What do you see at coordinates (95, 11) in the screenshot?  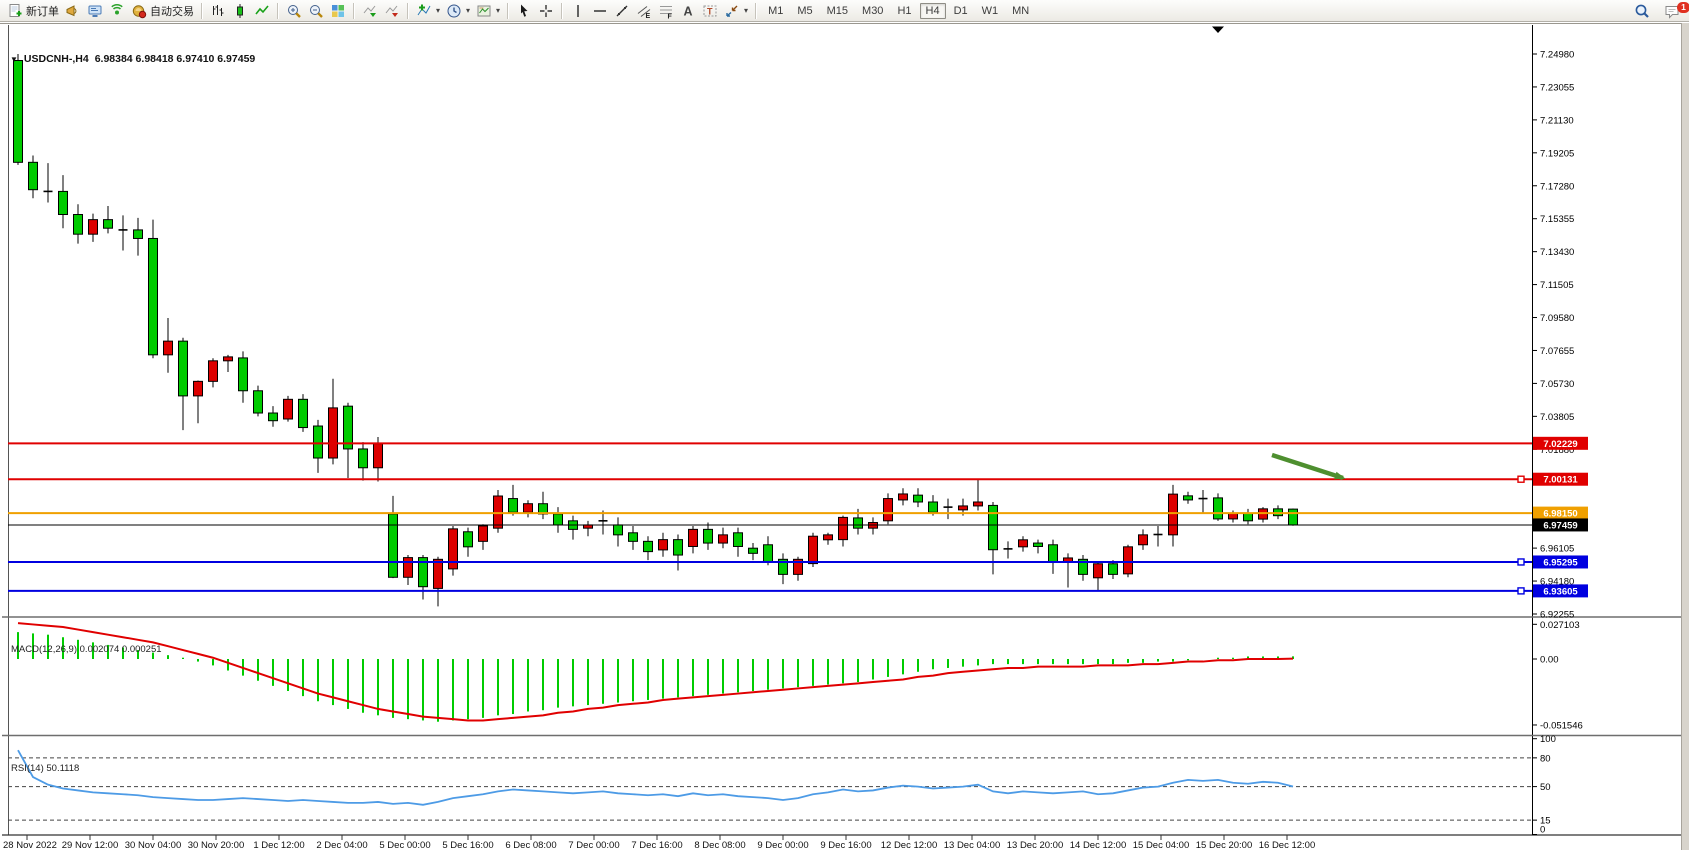 I see `terminal-button` at bounding box center [95, 11].